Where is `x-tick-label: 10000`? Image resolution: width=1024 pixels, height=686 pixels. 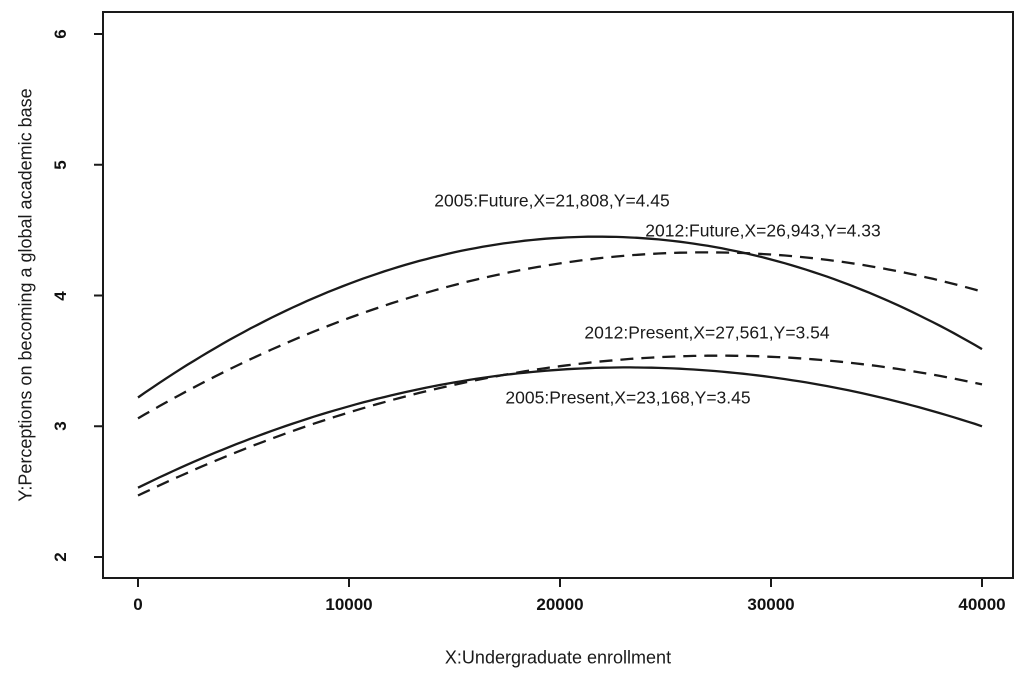 x-tick-label: 10000 is located at coordinates (349, 604).